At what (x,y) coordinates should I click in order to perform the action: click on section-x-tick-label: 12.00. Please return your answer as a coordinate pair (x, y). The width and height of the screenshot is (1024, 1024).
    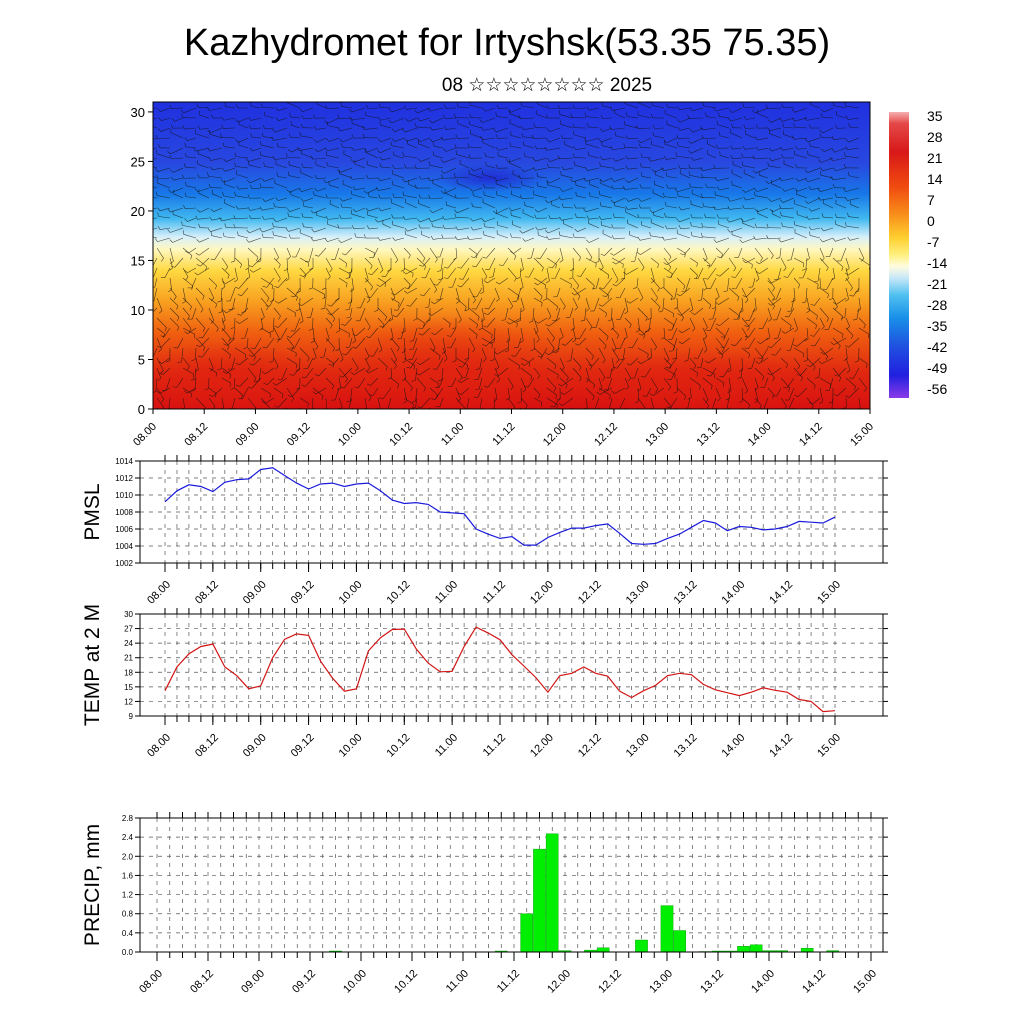
    Looking at the image, I should click on (555, 435).